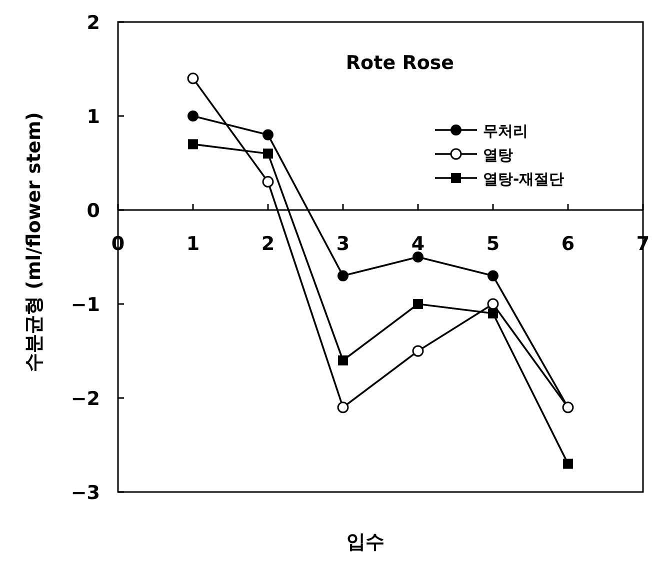 The image size is (653, 562). Describe the element at coordinates (193, 244) in the screenshot. I see `x-tick-label: 1` at that location.